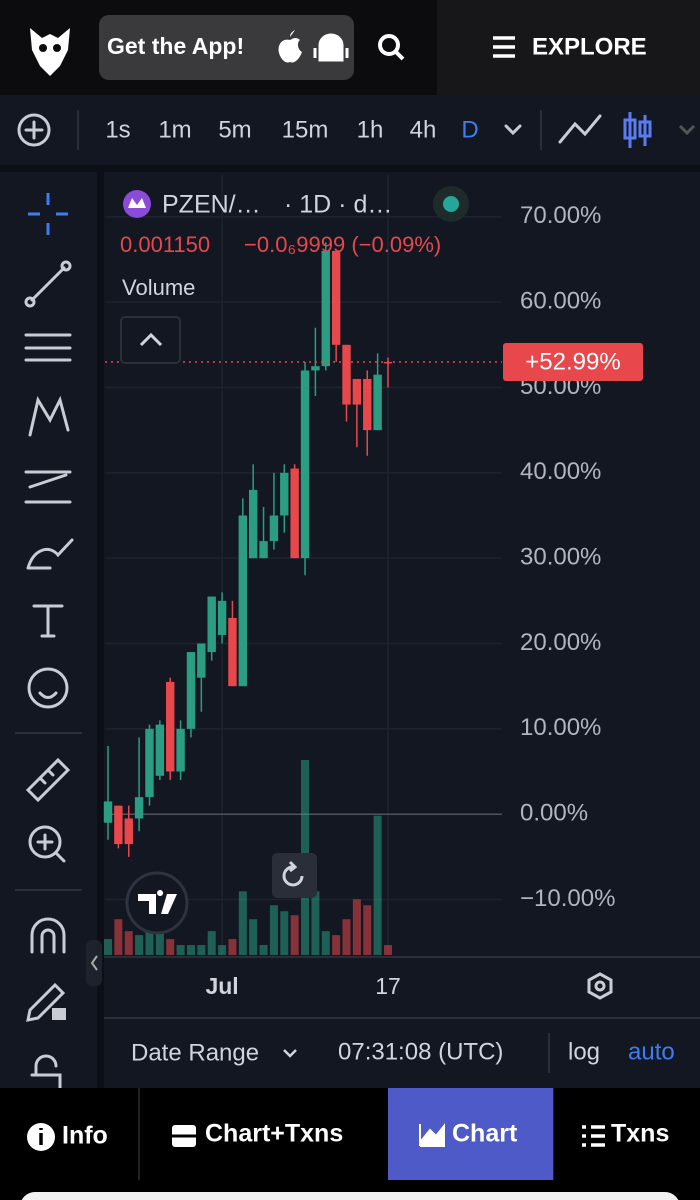 The image size is (700, 1200). I want to click on reset-icon, so click(293, 873).